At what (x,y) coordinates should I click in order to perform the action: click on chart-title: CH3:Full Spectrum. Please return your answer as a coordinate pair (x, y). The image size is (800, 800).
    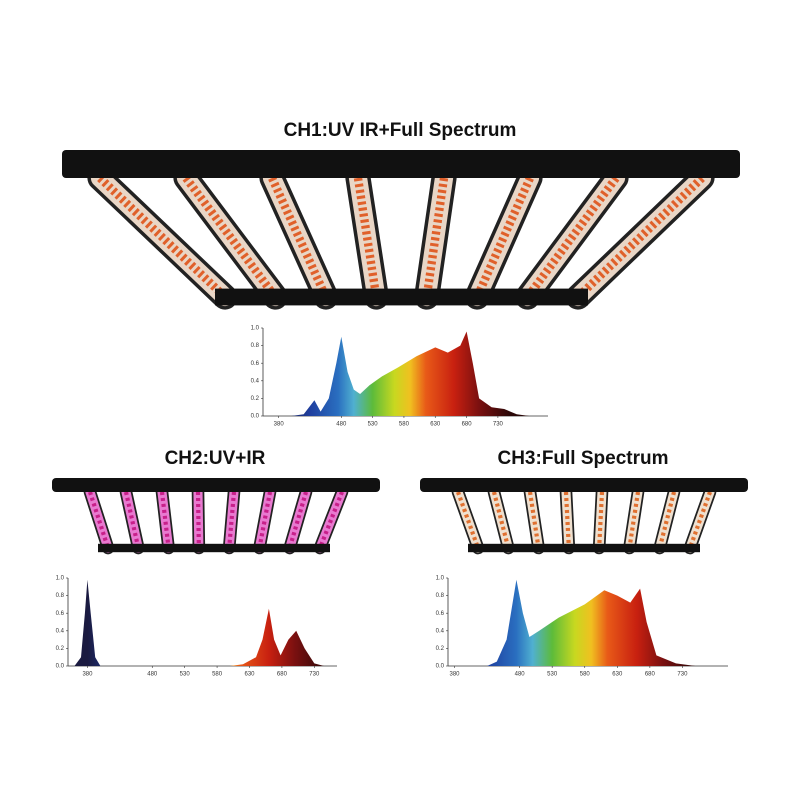
    Looking at the image, I should click on (582, 458).